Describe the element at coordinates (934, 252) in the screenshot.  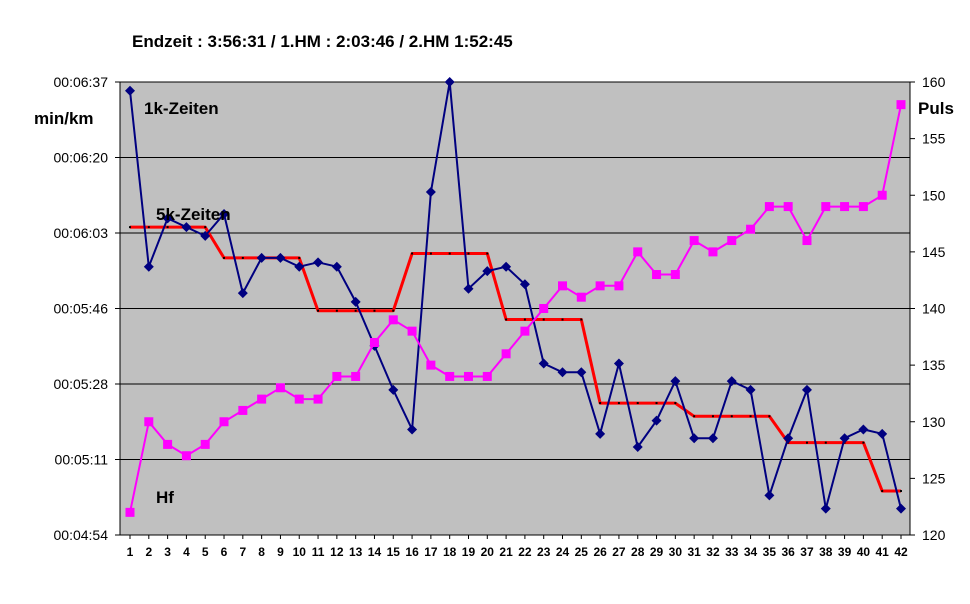
I see `right-tick-label: 145` at that location.